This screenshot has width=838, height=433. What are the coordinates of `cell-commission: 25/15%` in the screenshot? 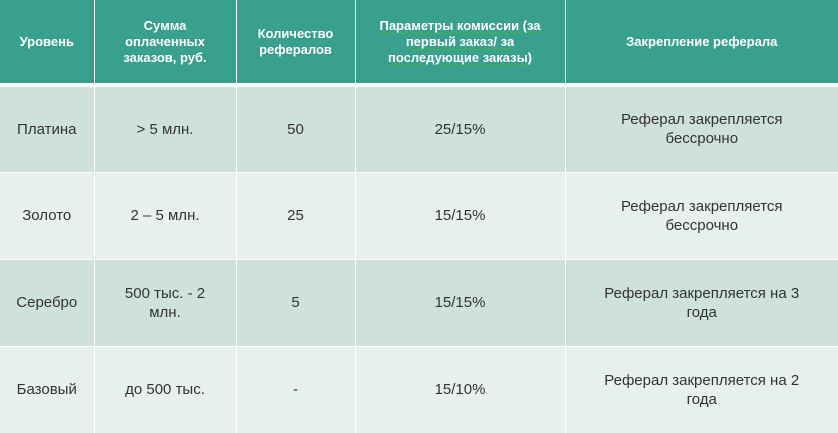 It's located at (460, 128).